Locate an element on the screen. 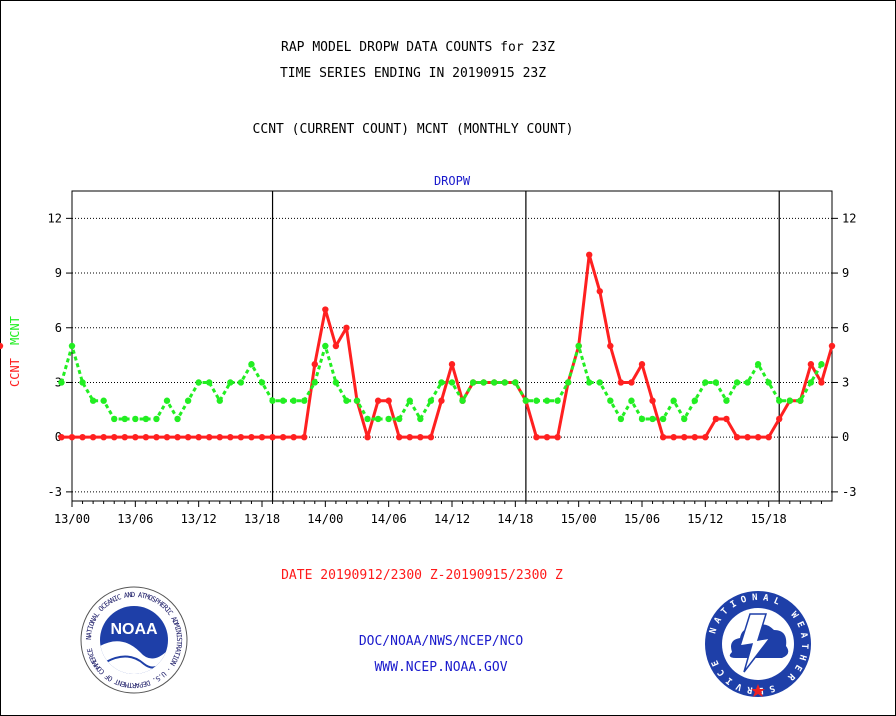 The height and width of the screenshot is (716, 896). x-tick-label: 14/12 is located at coordinates (452, 519).